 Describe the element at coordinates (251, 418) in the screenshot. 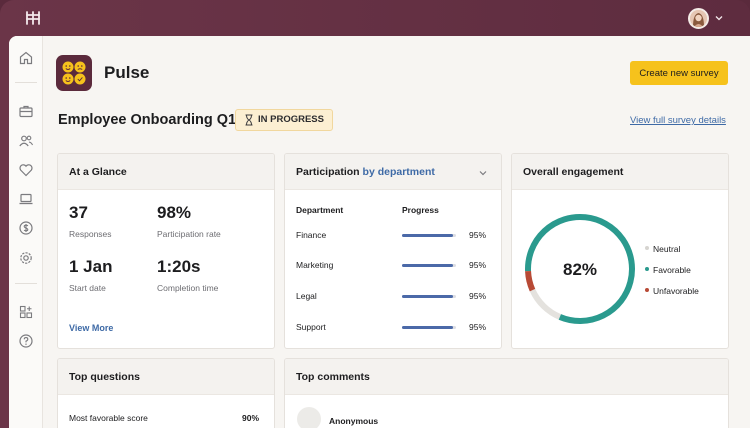

I see `question-row-value: 90%` at that location.